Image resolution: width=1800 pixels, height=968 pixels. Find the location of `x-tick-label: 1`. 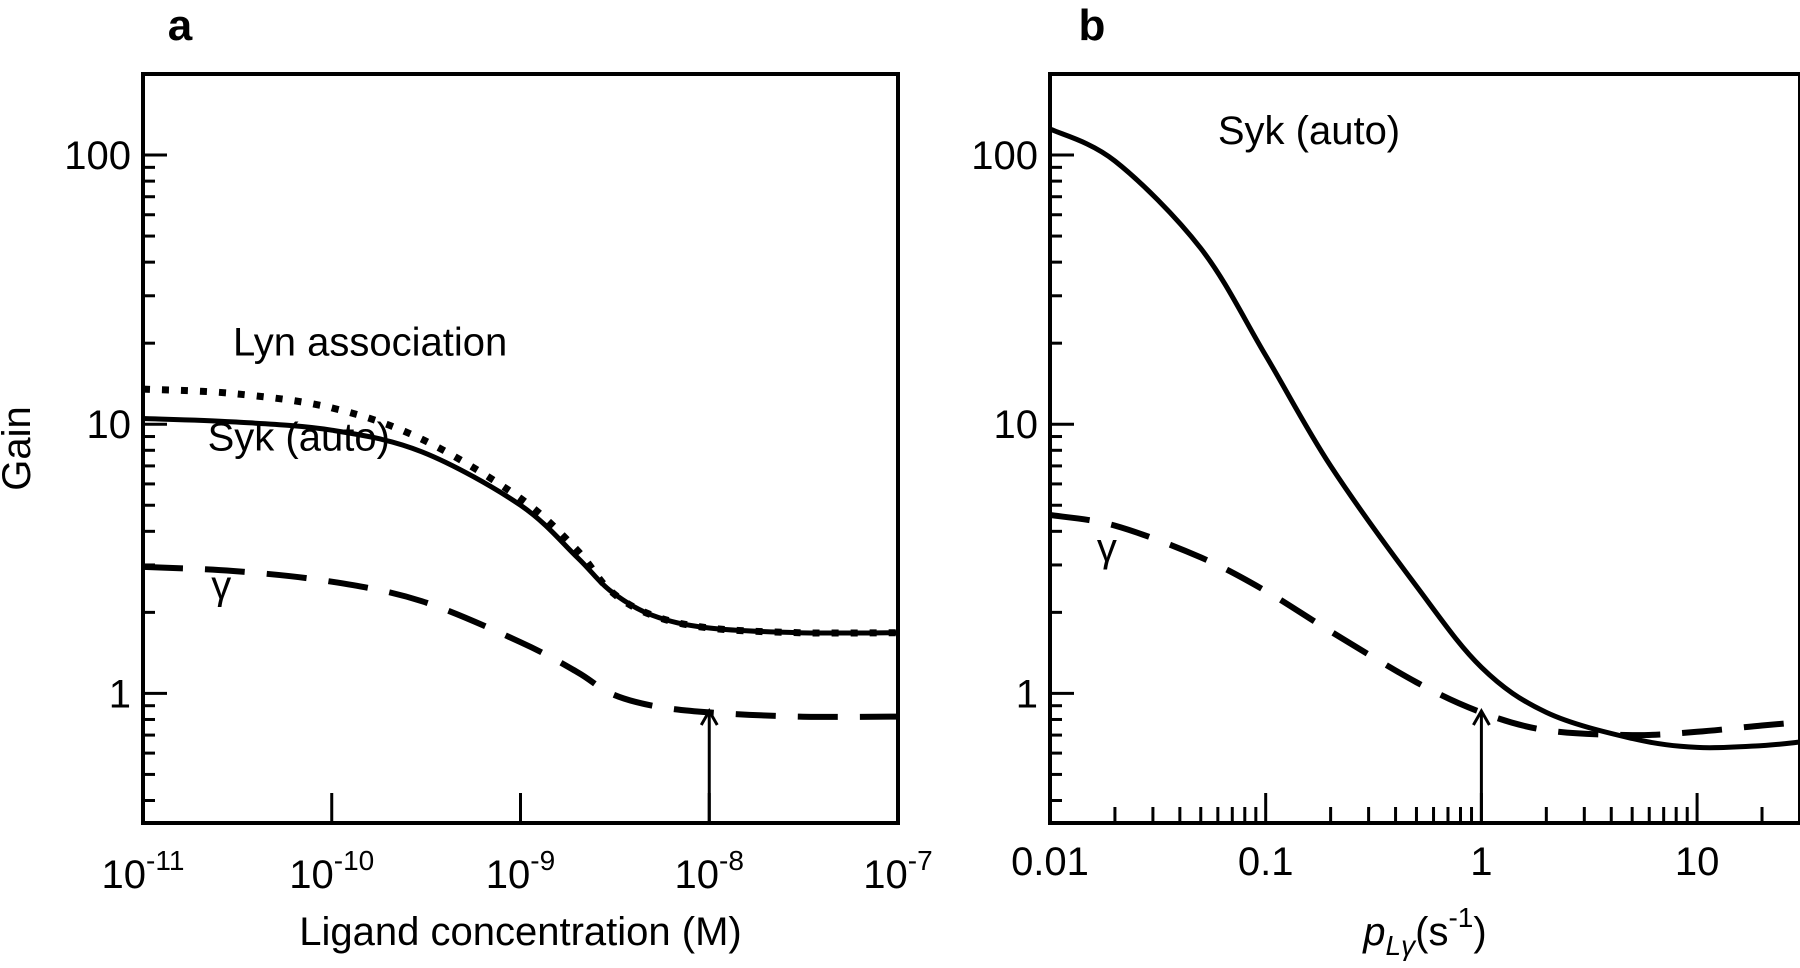

x-tick-label: 1 is located at coordinates (1481, 862).